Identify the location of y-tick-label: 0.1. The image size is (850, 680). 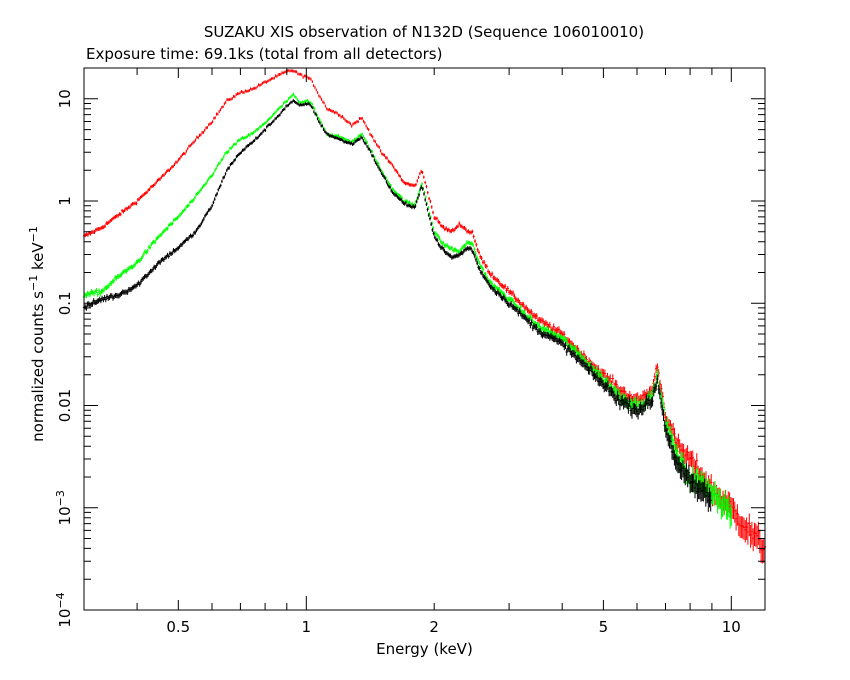
(65, 303).